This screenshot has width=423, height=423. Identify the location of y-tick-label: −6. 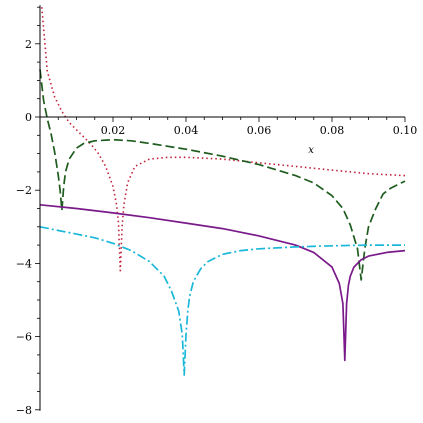
(24, 337).